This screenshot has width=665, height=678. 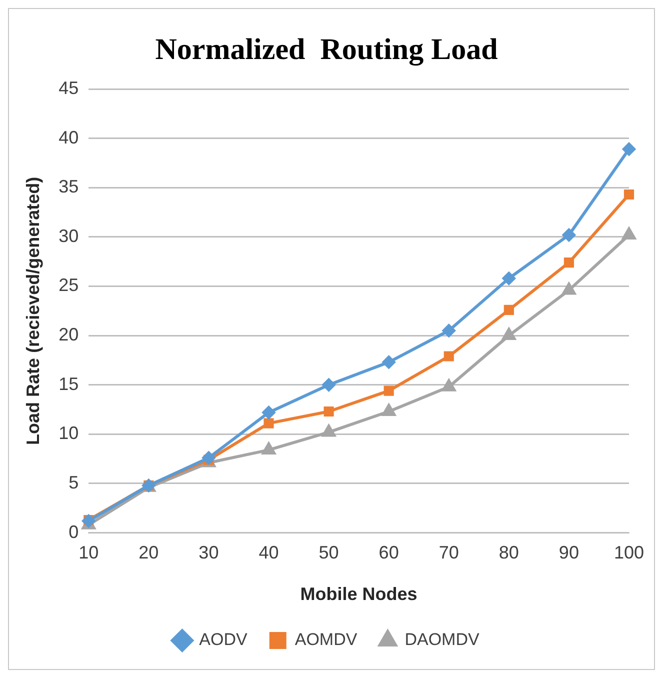 What do you see at coordinates (68, 384) in the screenshot?
I see `y-tick-label: 15` at bounding box center [68, 384].